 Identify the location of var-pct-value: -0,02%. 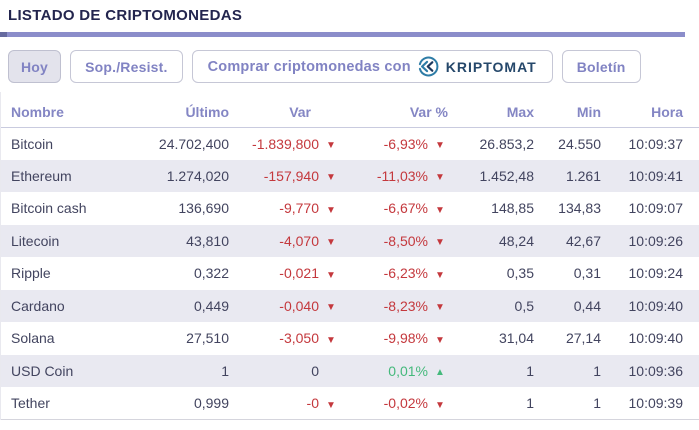
(405, 403).